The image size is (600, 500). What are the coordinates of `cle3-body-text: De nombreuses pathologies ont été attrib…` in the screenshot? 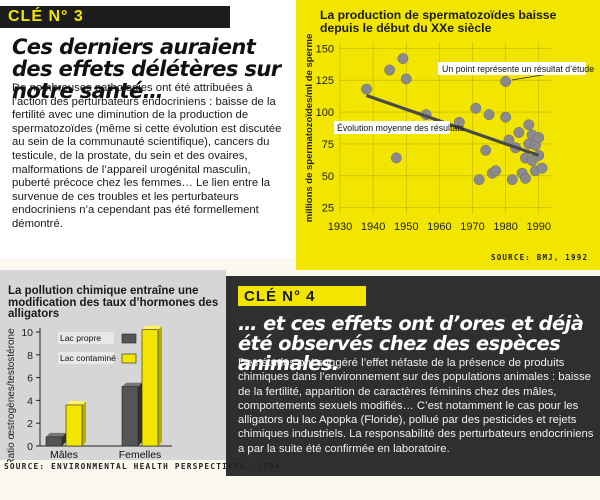 It's located at (147, 156).